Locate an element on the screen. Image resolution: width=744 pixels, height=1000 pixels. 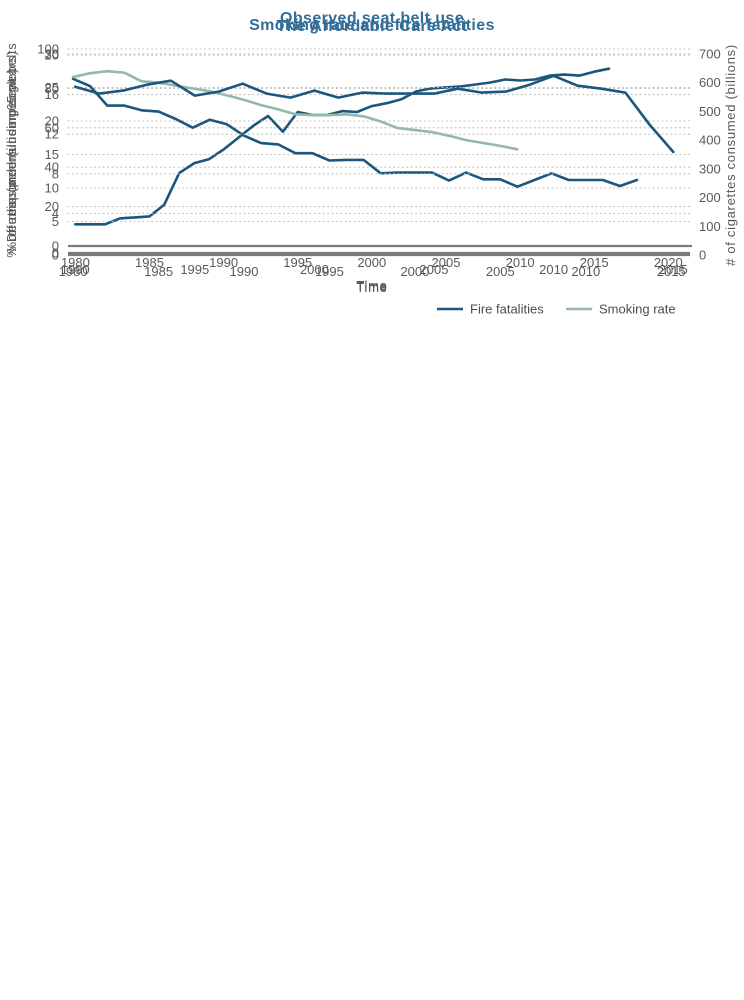
y-tick-label: 40 is located at coordinates (52, 167).